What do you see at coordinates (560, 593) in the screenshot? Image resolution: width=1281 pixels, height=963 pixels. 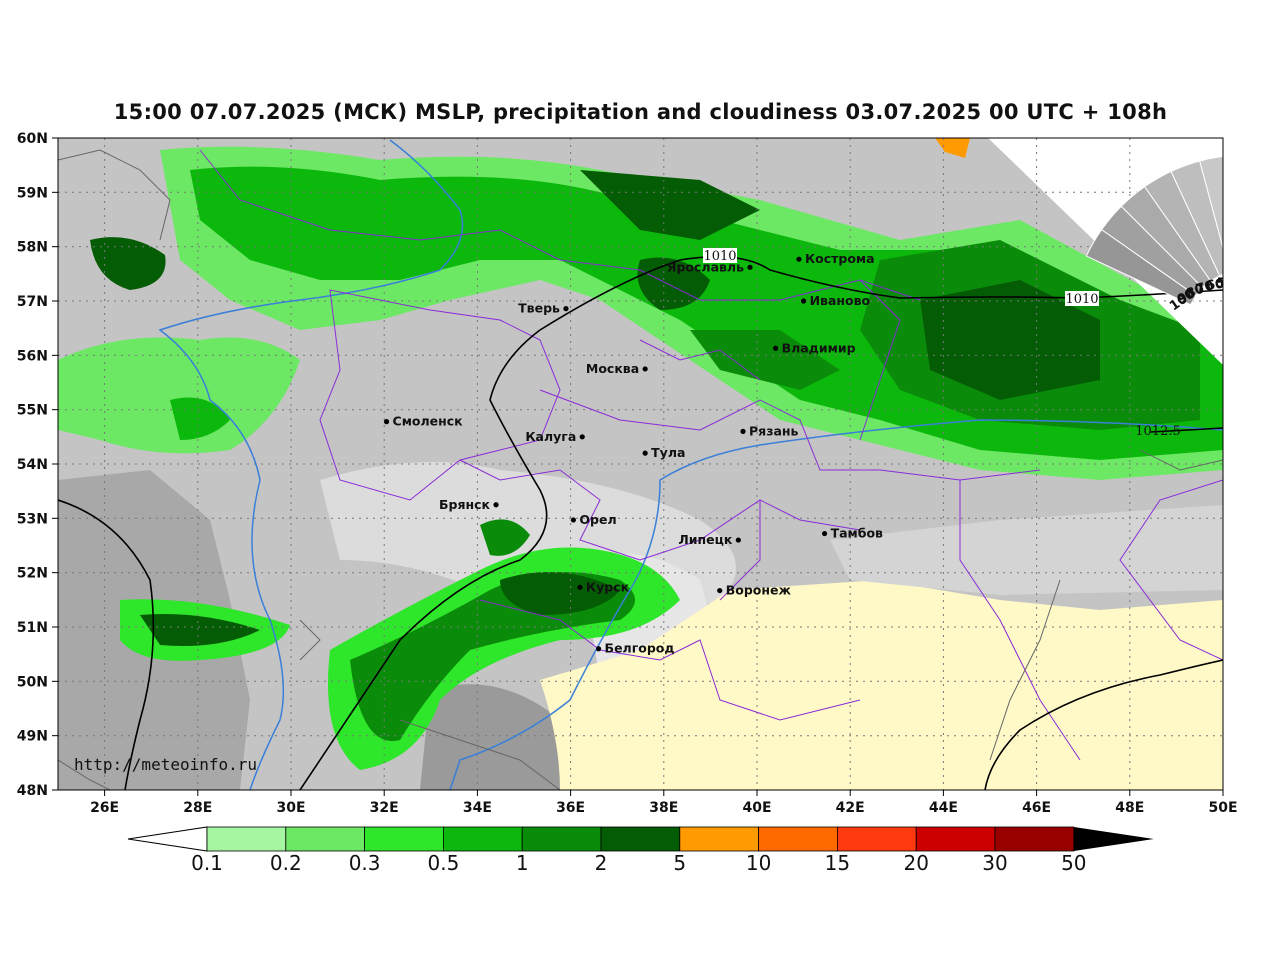 I see `precip-kursk-core` at bounding box center [560, 593].